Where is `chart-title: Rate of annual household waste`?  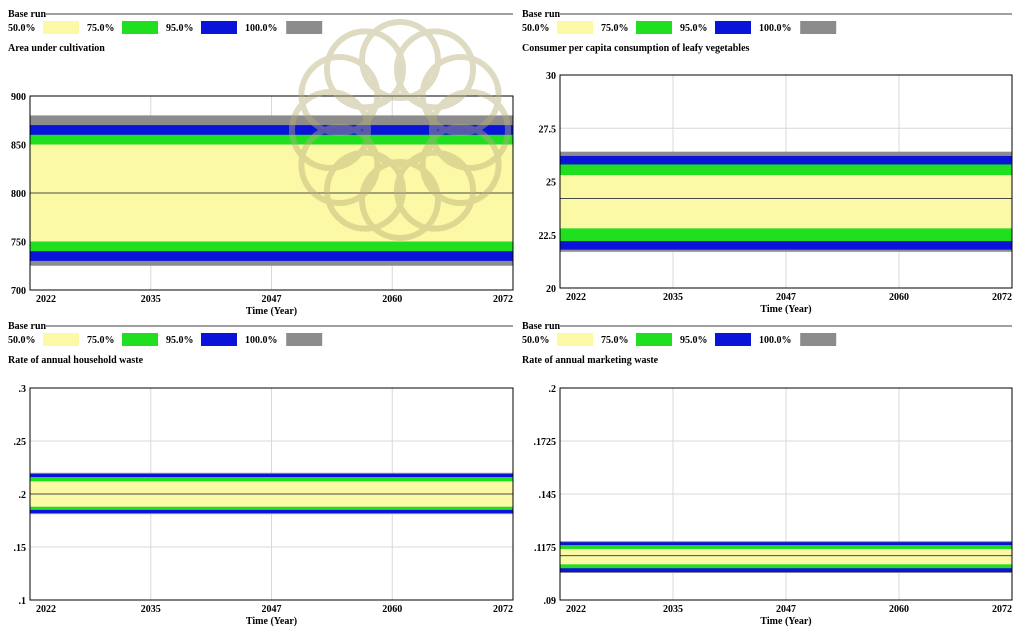
chart-title: Rate of annual household waste is located at coordinates (76, 360).